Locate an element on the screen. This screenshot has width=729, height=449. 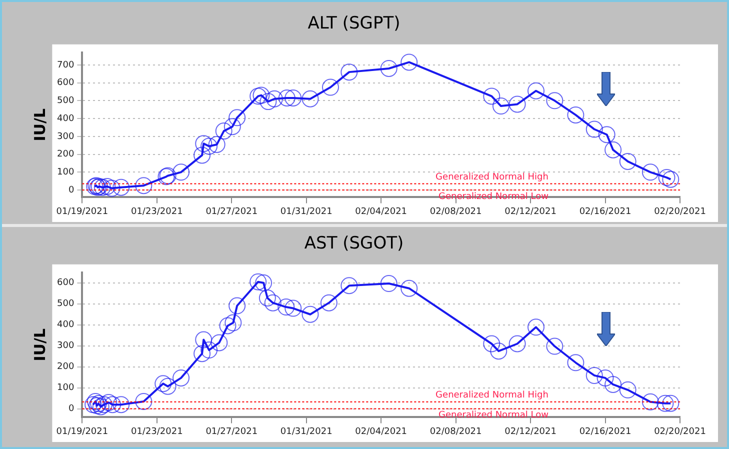
y-tick-label: 700 is located at coordinates (65, 65).